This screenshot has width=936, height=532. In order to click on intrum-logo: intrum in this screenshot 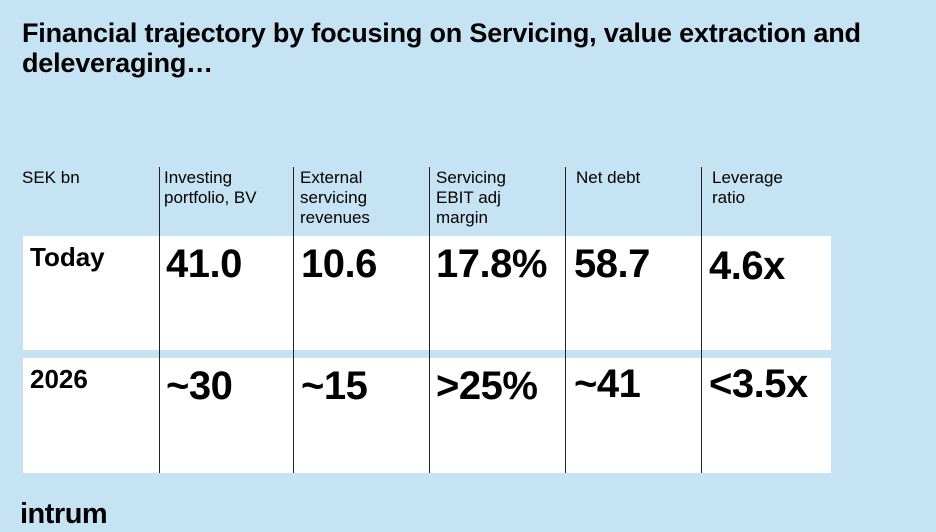, I will do `click(64, 514)`.